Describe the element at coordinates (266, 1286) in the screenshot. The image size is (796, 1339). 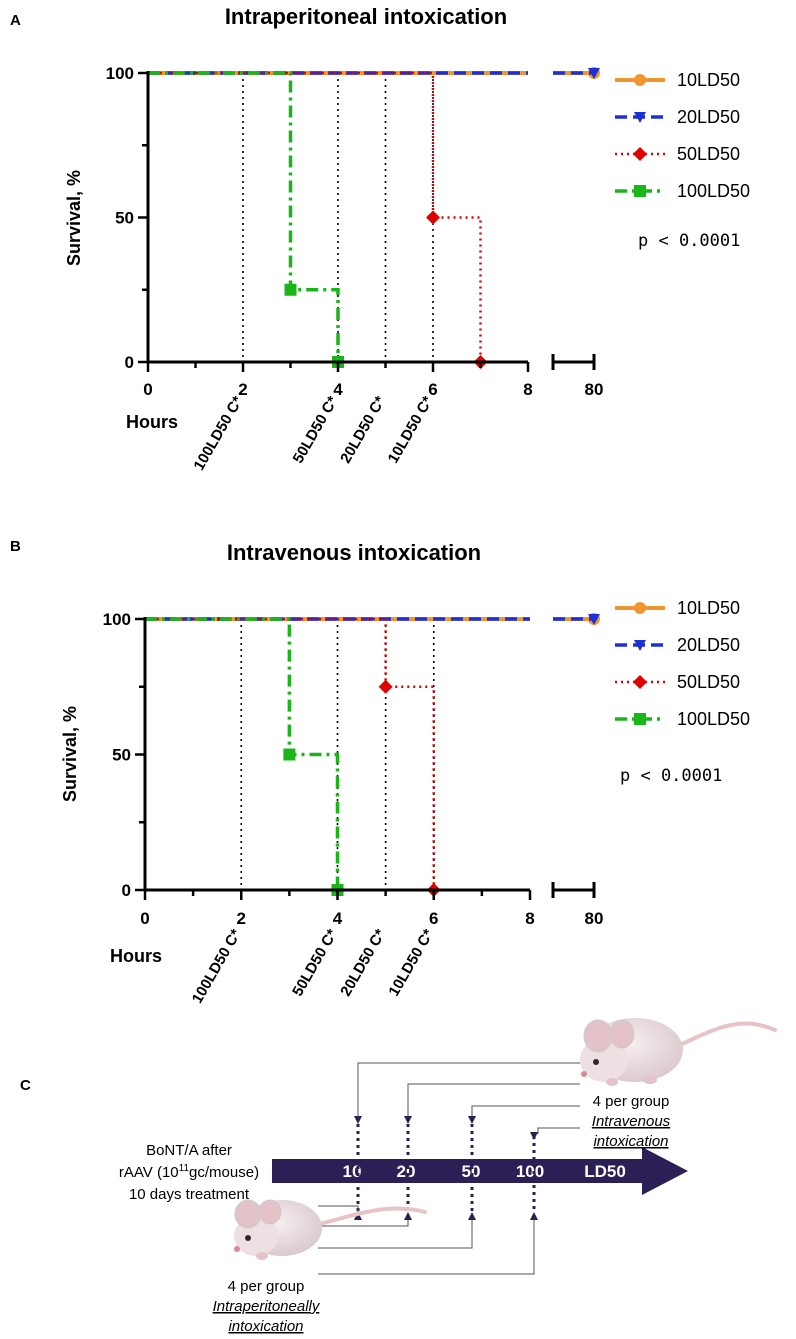
I see `ip-group-count: 4 per group` at that location.